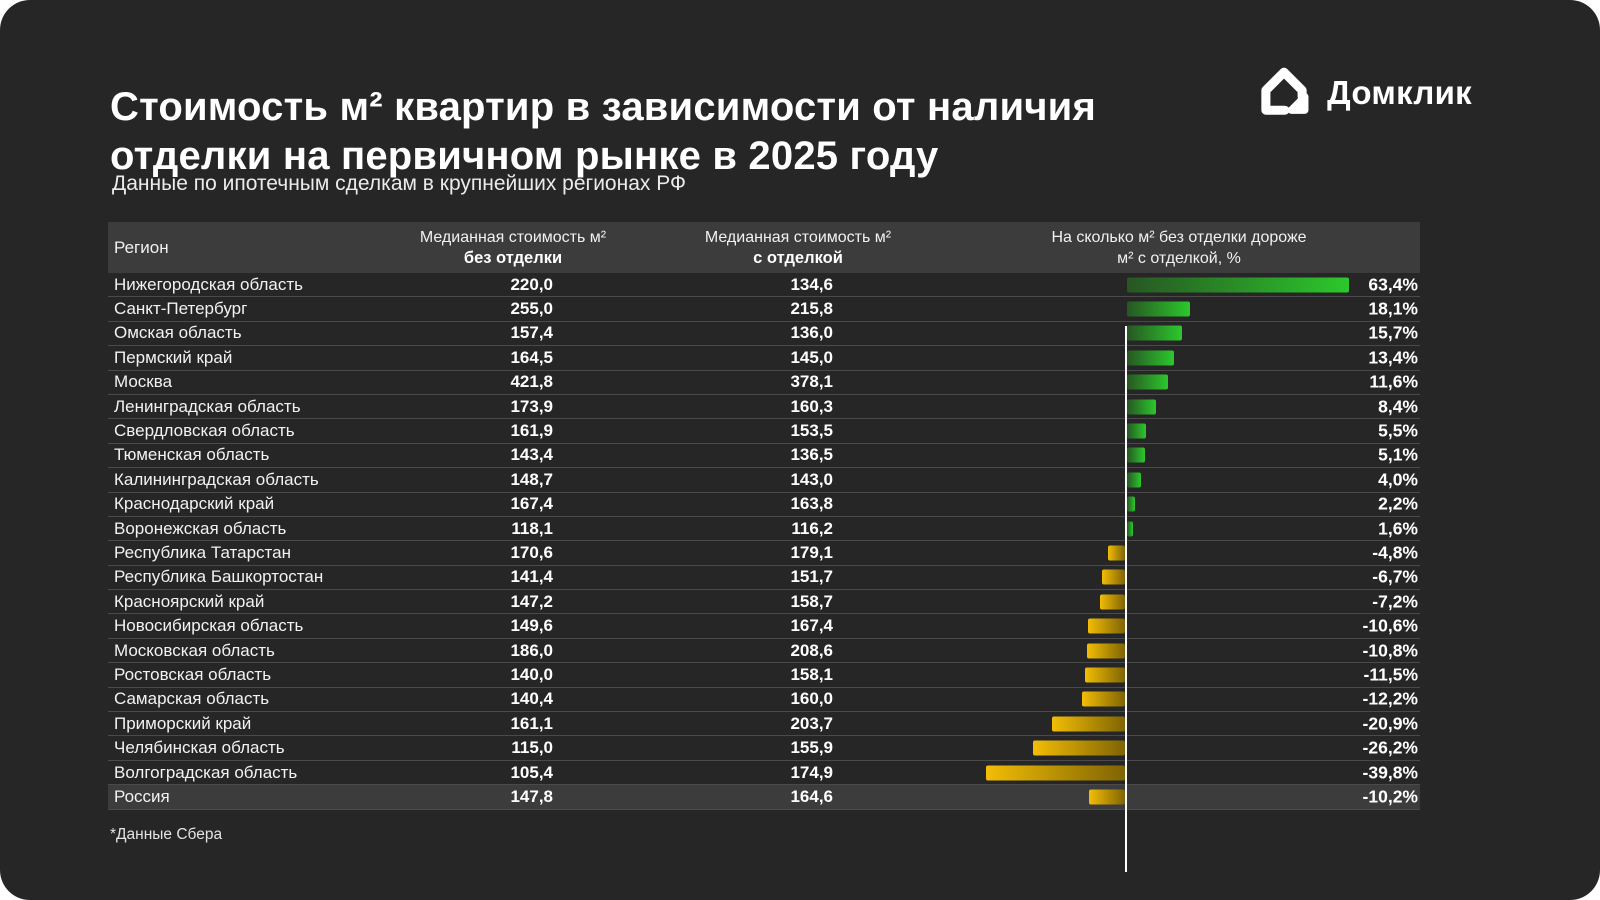 Image resolution: width=1600 pixels, height=900 pixels. What do you see at coordinates (531, 333) in the screenshot?
I see `price-no-finish-value: 157,4` at bounding box center [531, 333].